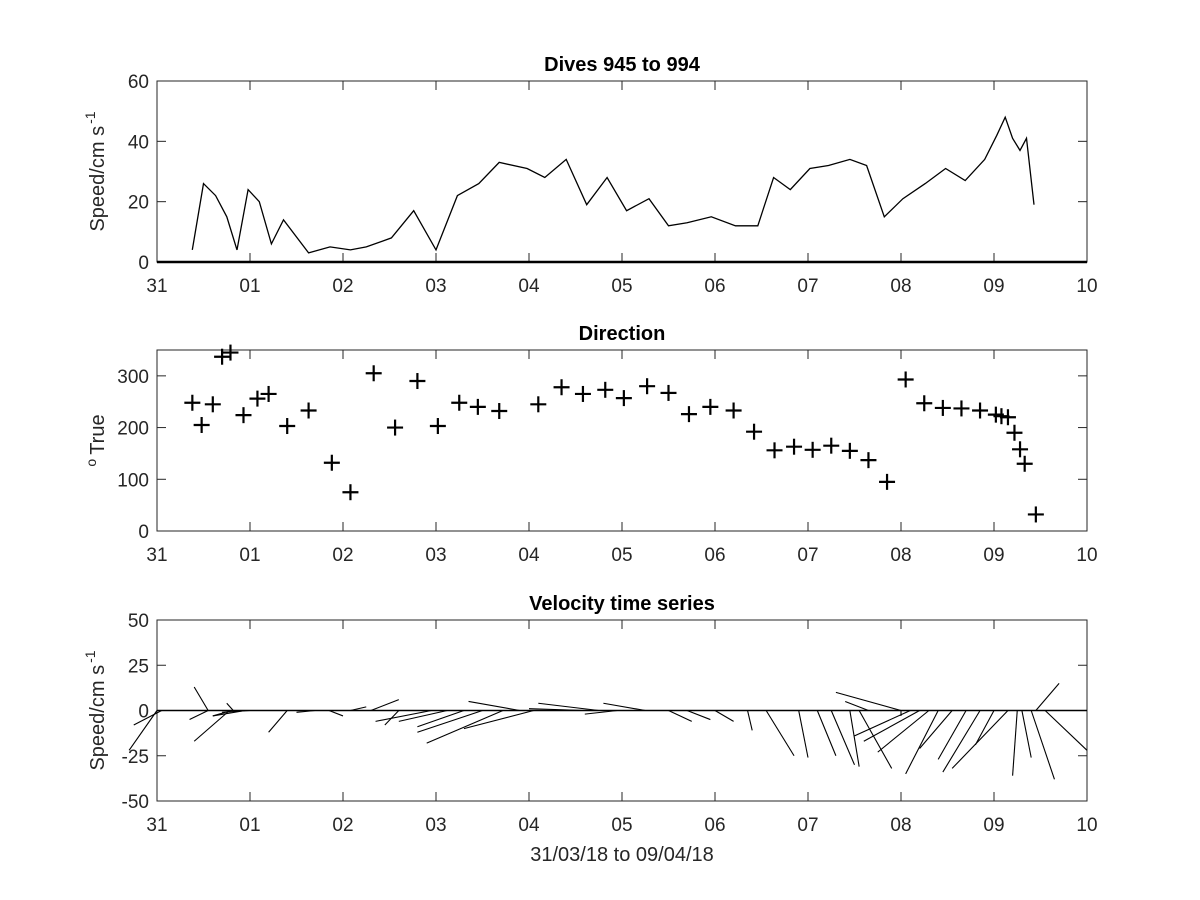  Describe the element at coordinates (900, 825) in the screenshot. I see `x-tick-label-2-8: 08` at that location.